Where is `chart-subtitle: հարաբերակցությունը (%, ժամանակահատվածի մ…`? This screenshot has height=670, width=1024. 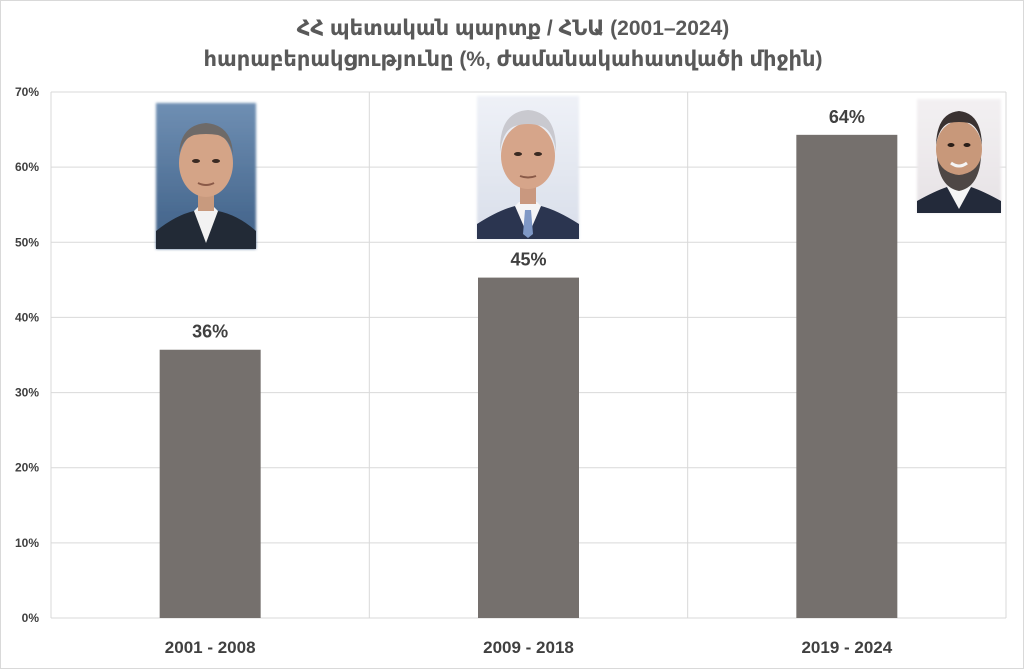
chart-subtitle: հարաբերակցությունը (%, ժամանակահատվածի մ… is located at coordinates (513, 59).